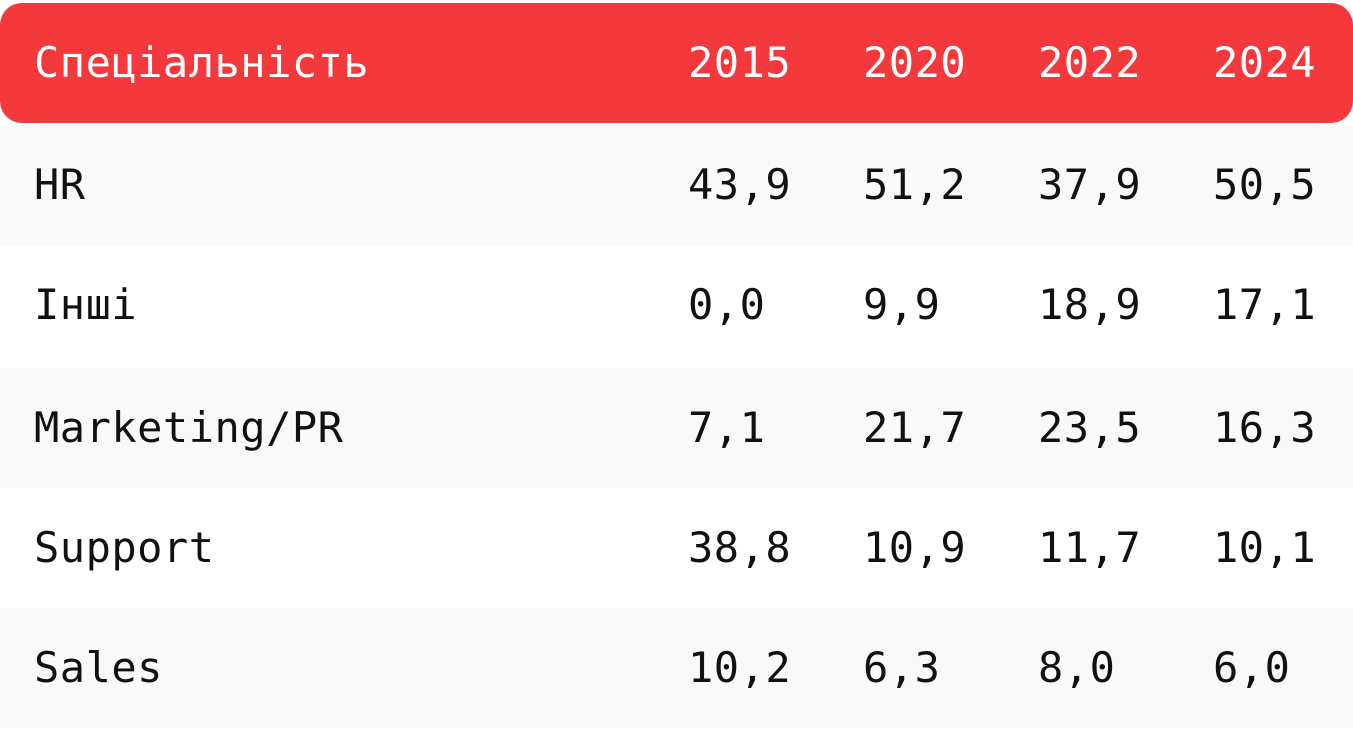  What do you see at coordinates (902, 667) in the screenshot?
I see `table-cell: 6,3` at bounding box center [902, 667].